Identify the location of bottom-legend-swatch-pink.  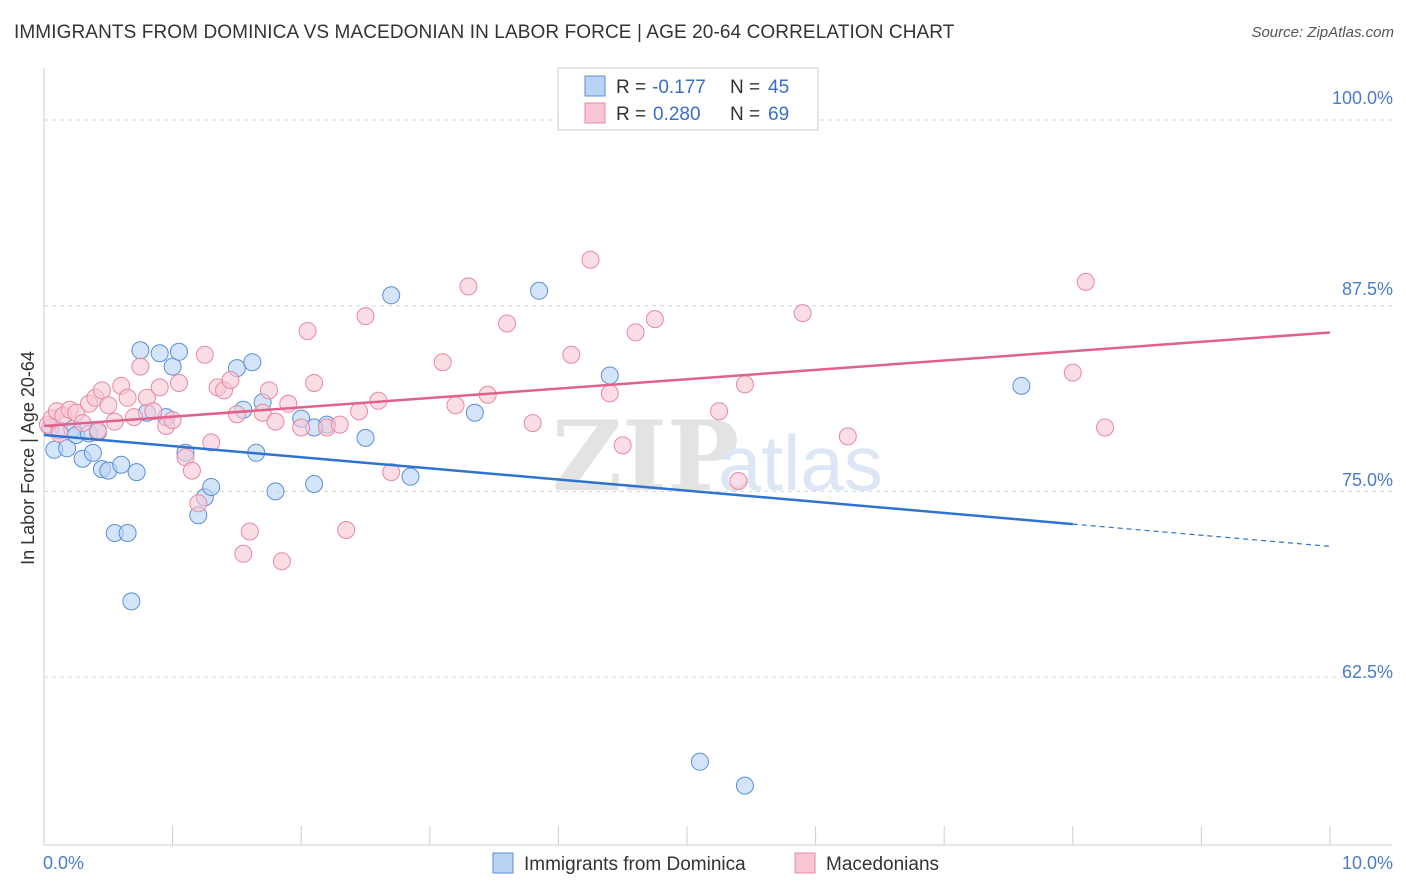
(805, 863).